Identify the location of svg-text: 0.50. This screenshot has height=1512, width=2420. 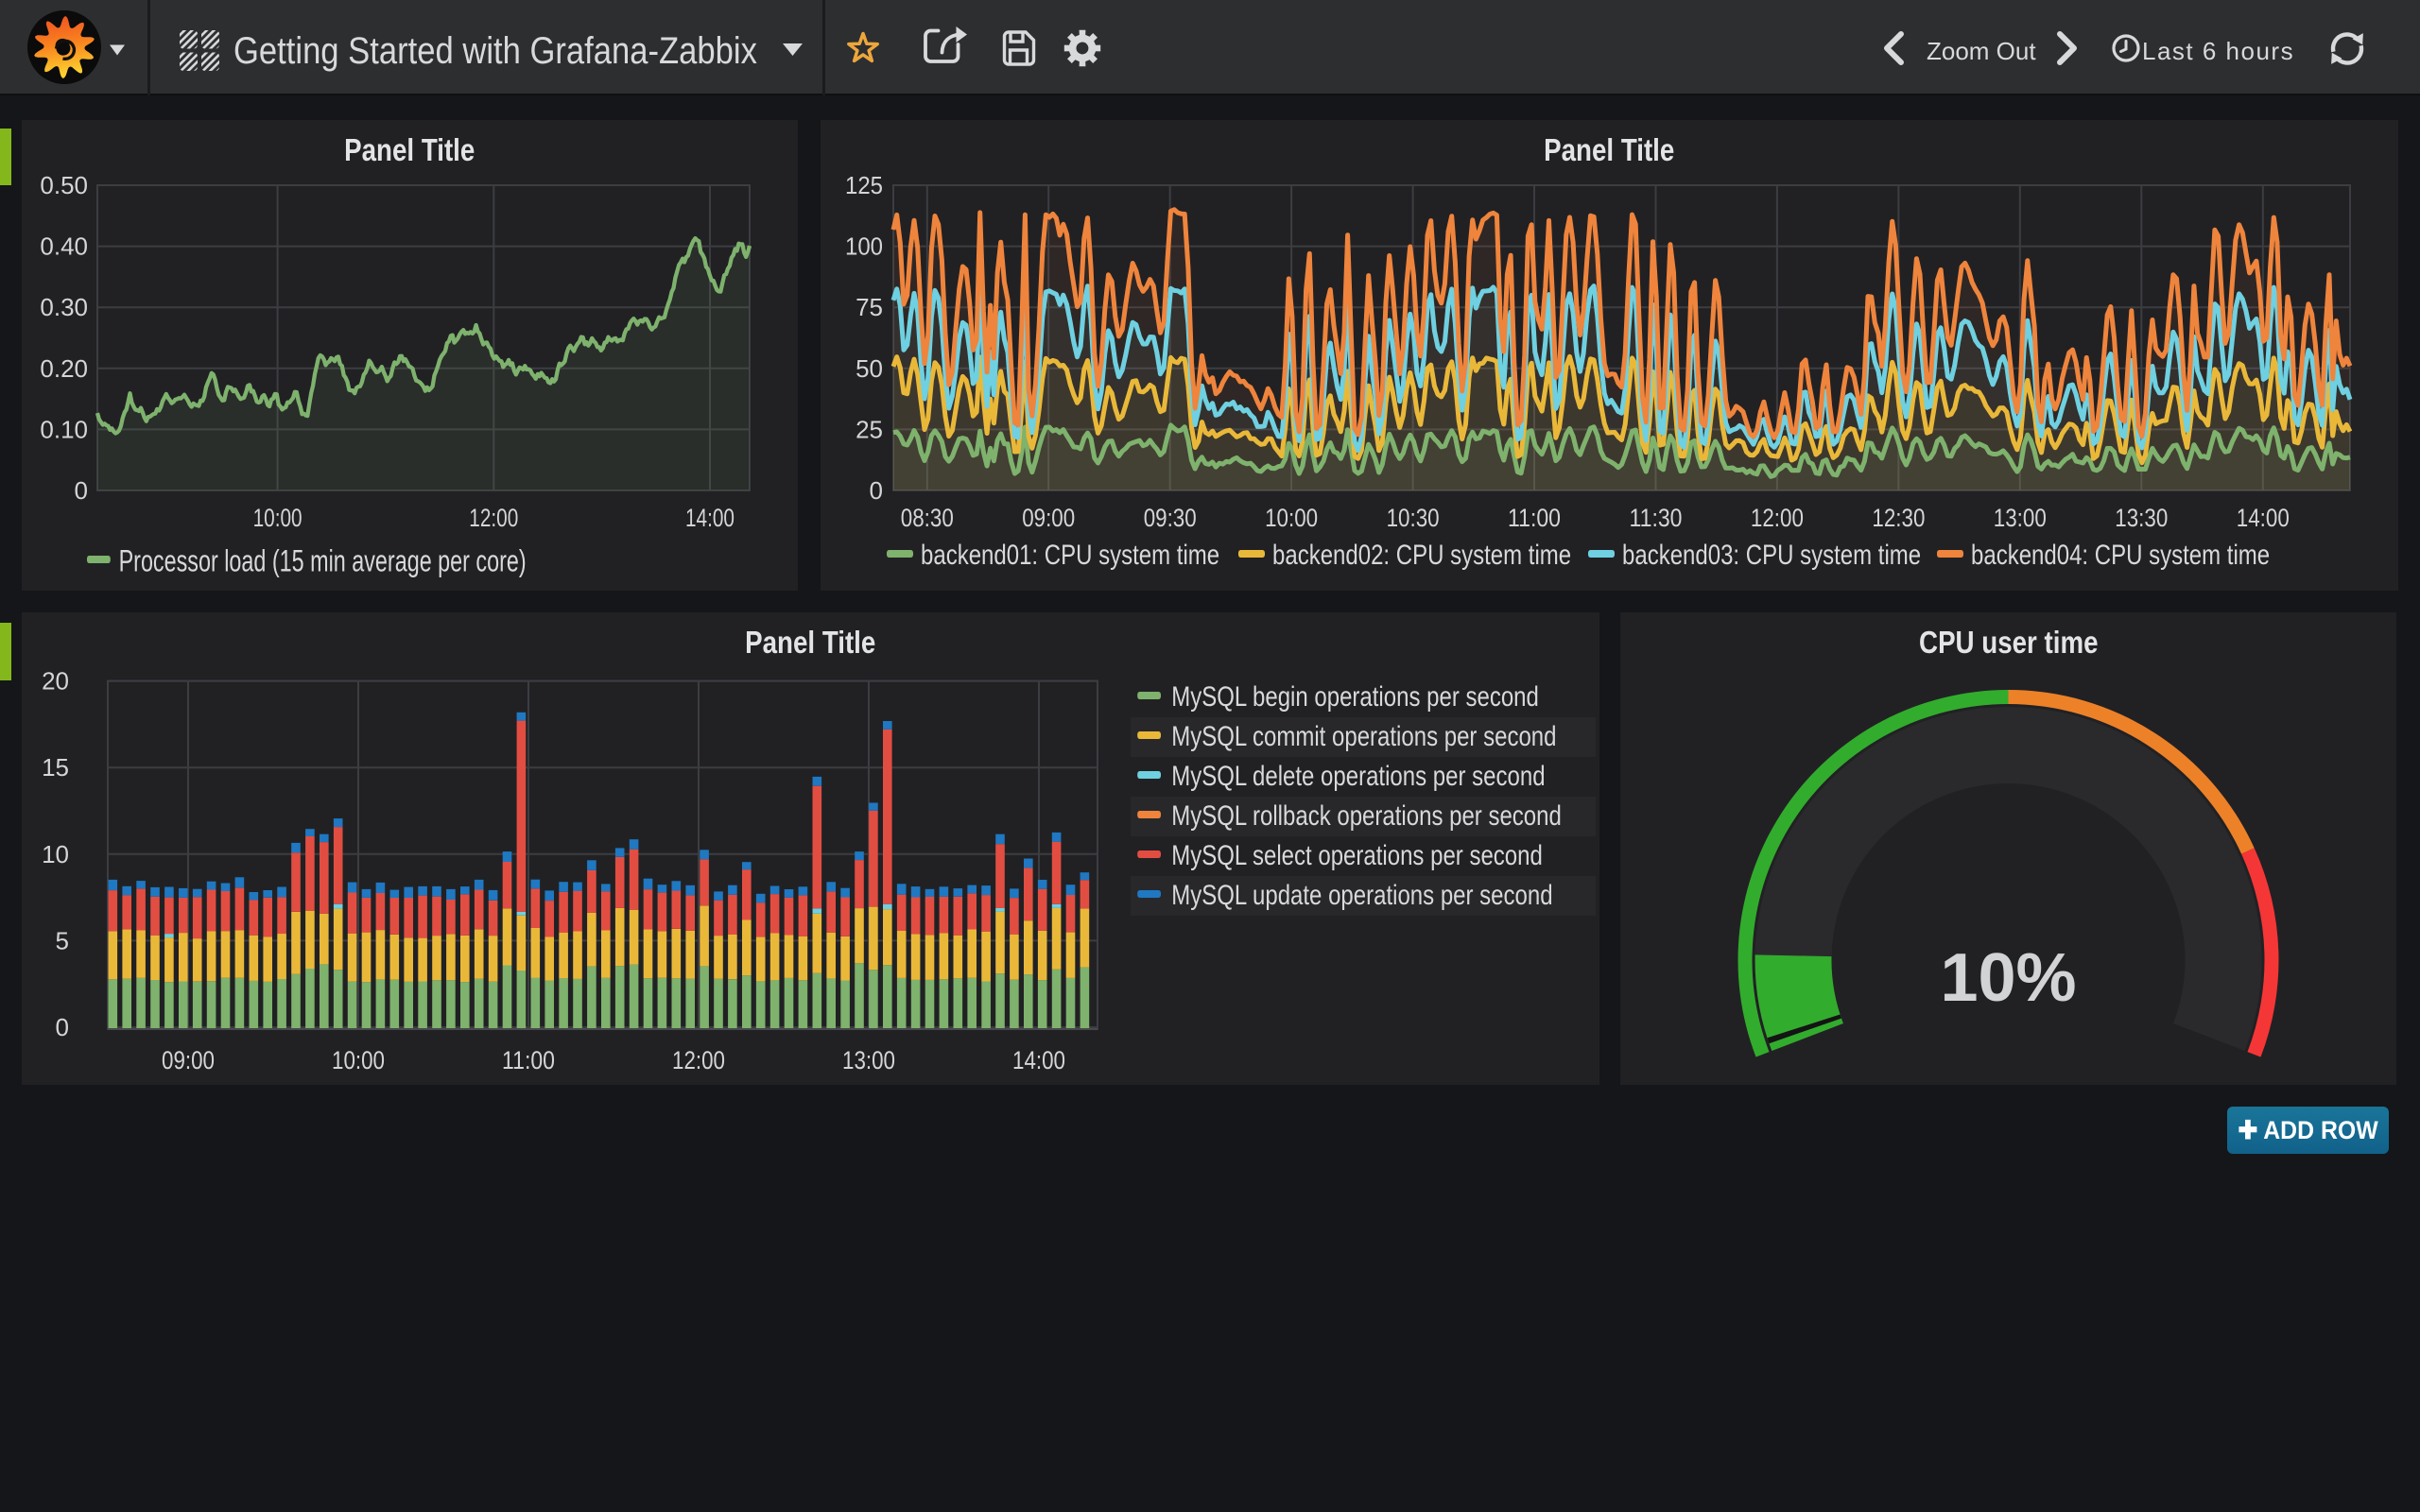
(64, 185).